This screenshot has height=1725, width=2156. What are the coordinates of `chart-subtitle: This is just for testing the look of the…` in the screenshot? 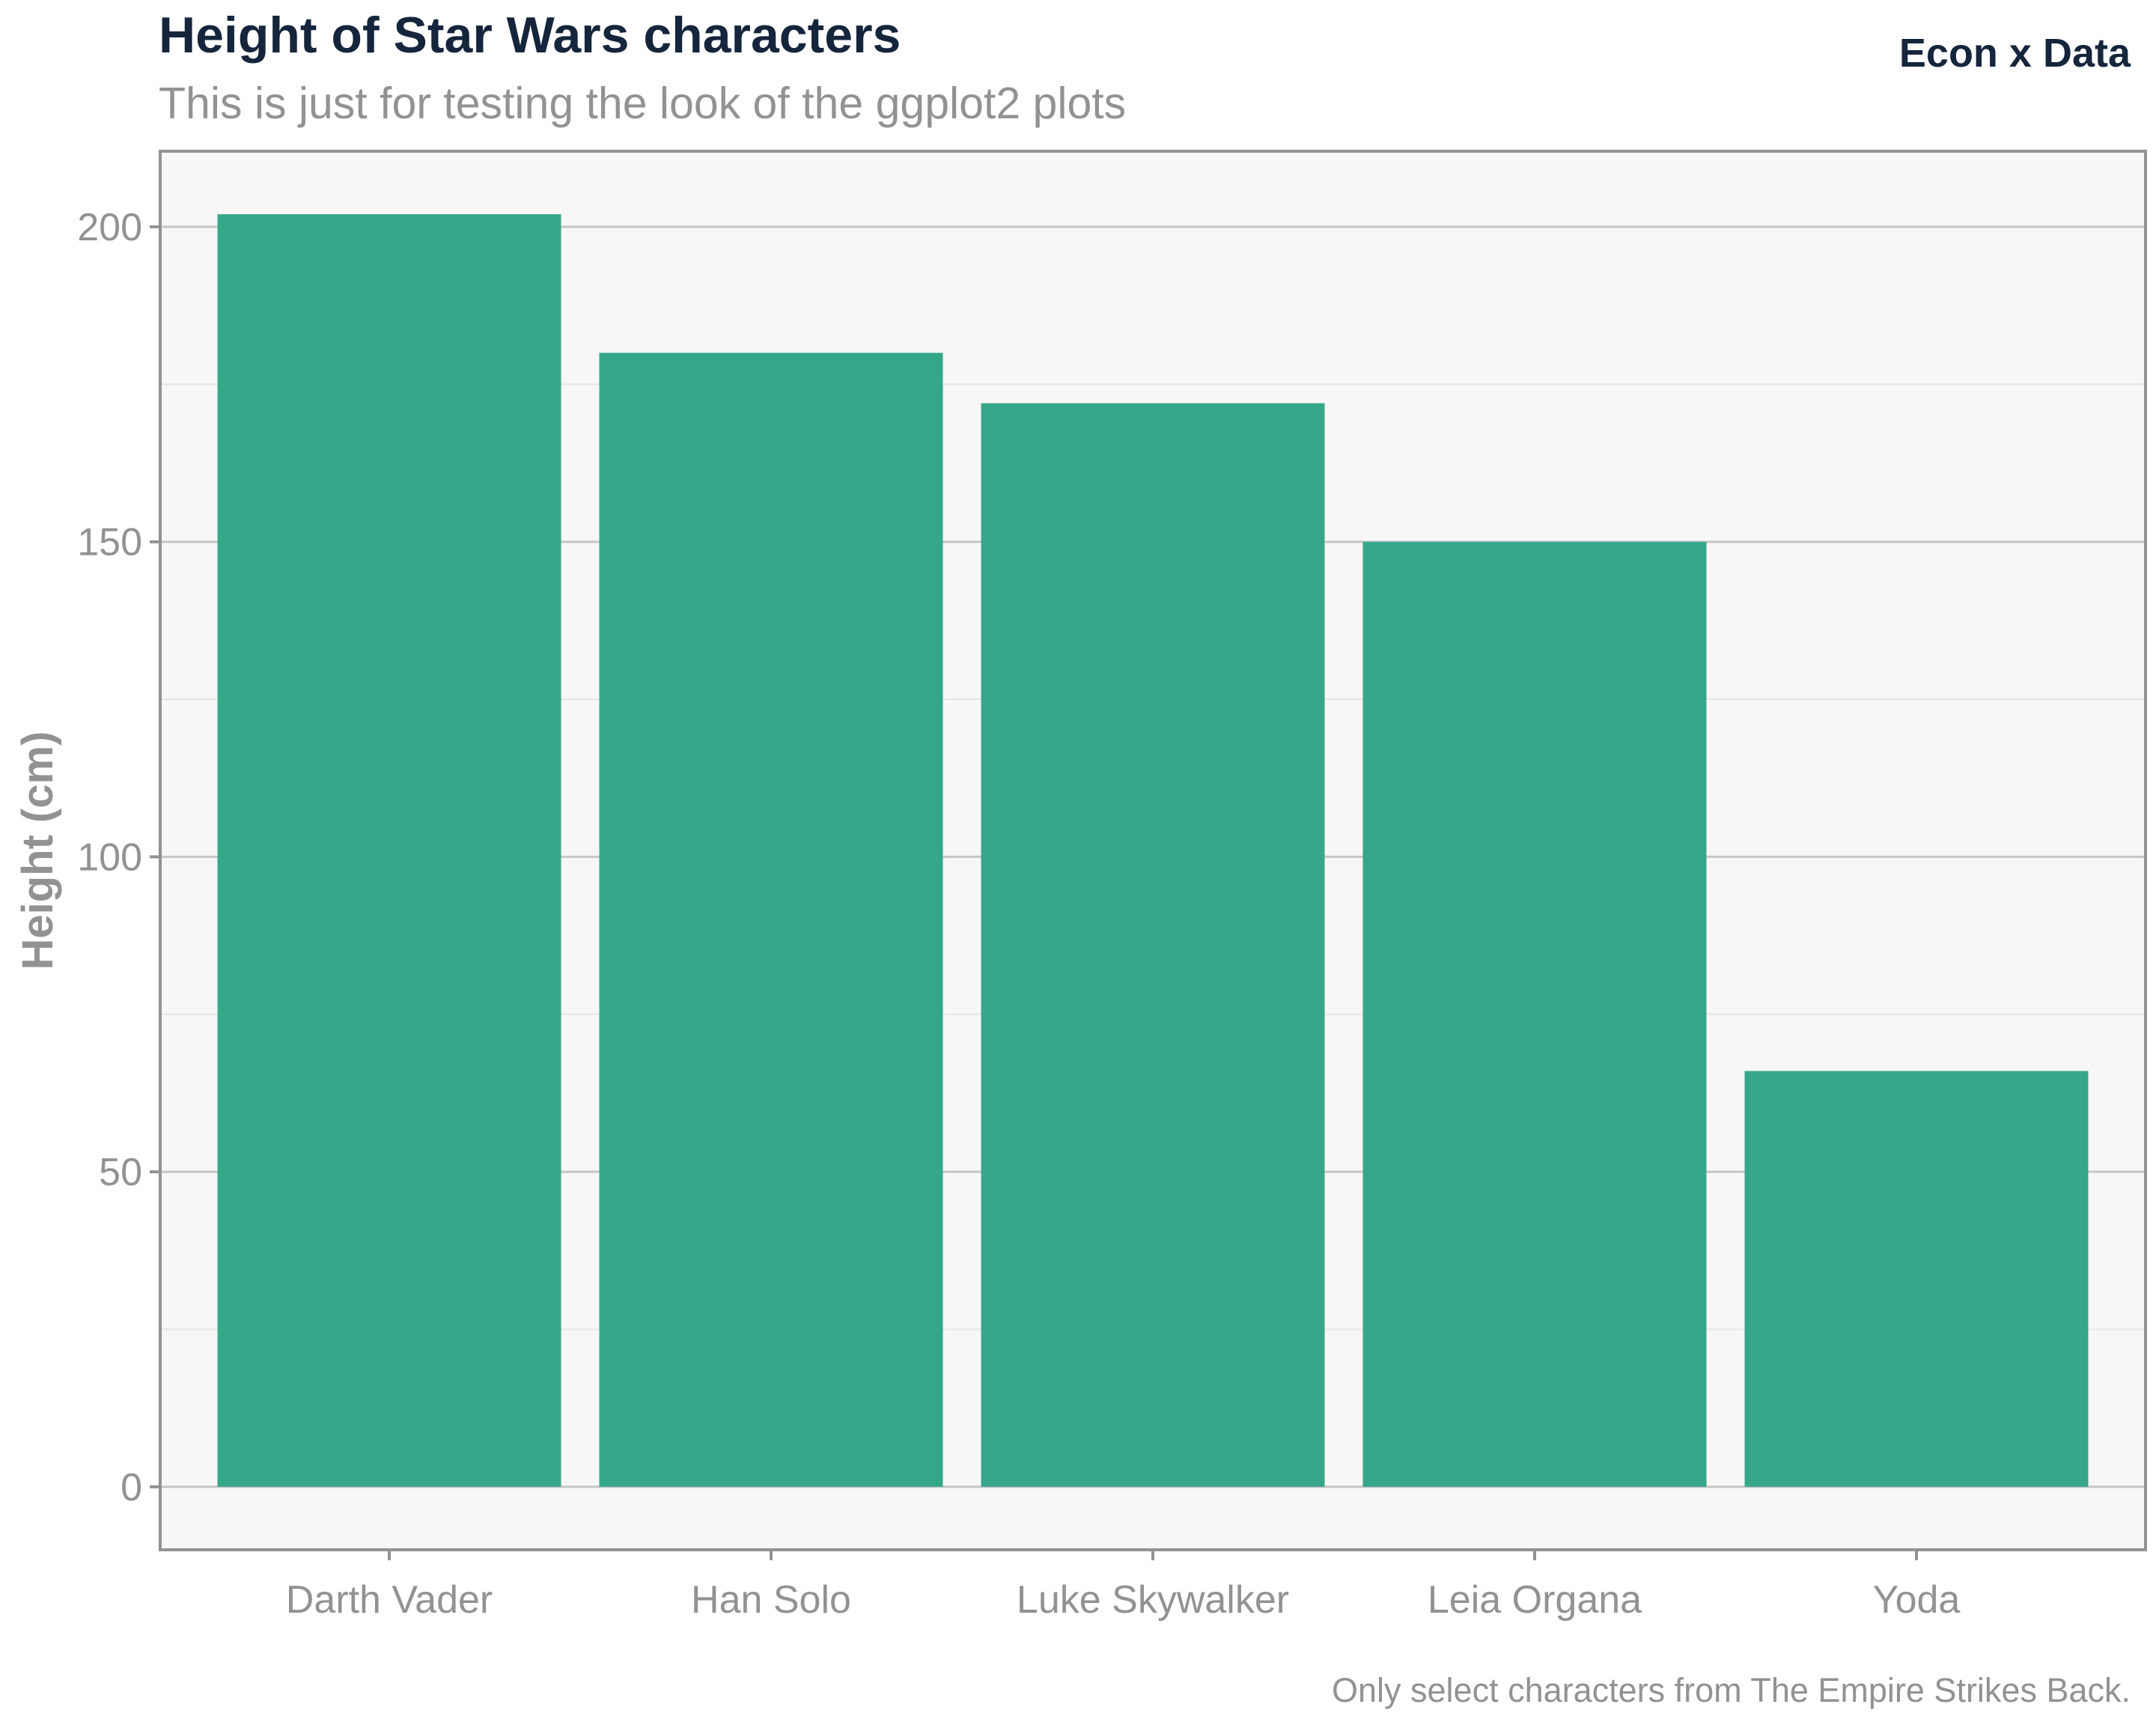 It's located at (643, 103).